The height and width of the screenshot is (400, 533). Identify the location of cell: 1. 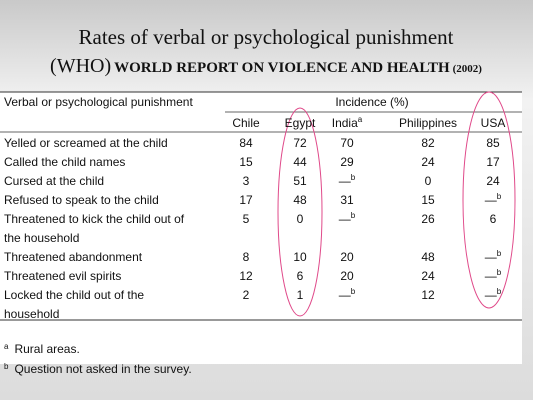
(300, 295).